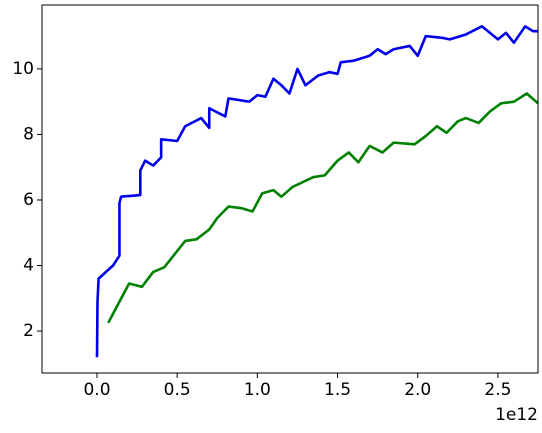  What do you see at coordinates (28, 266) in the screenshot?
I see `y-tick-label: 4` at bounding box center [28, 266].